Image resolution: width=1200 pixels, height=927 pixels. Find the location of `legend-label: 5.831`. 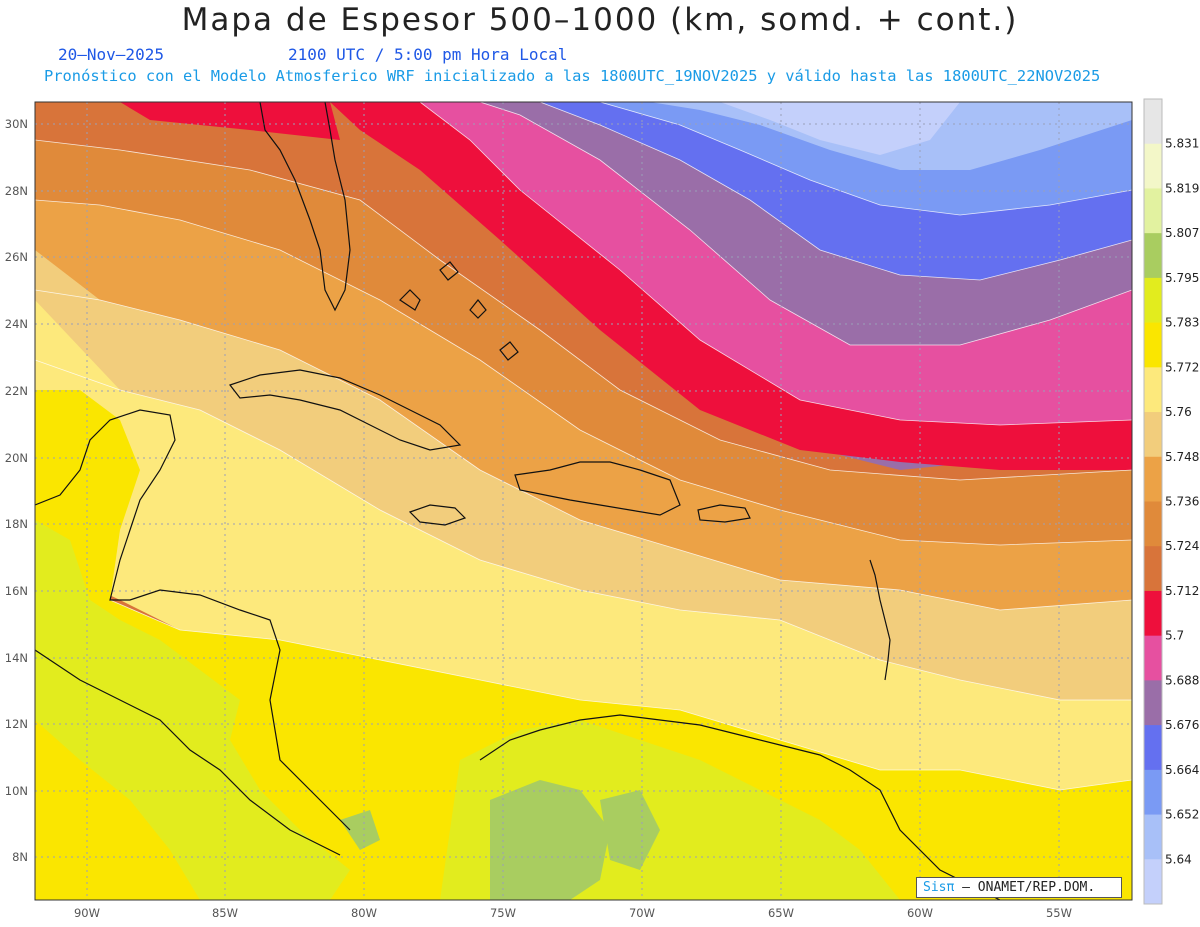

legend-label: 5.831 is located at coordinates (1182, 144).